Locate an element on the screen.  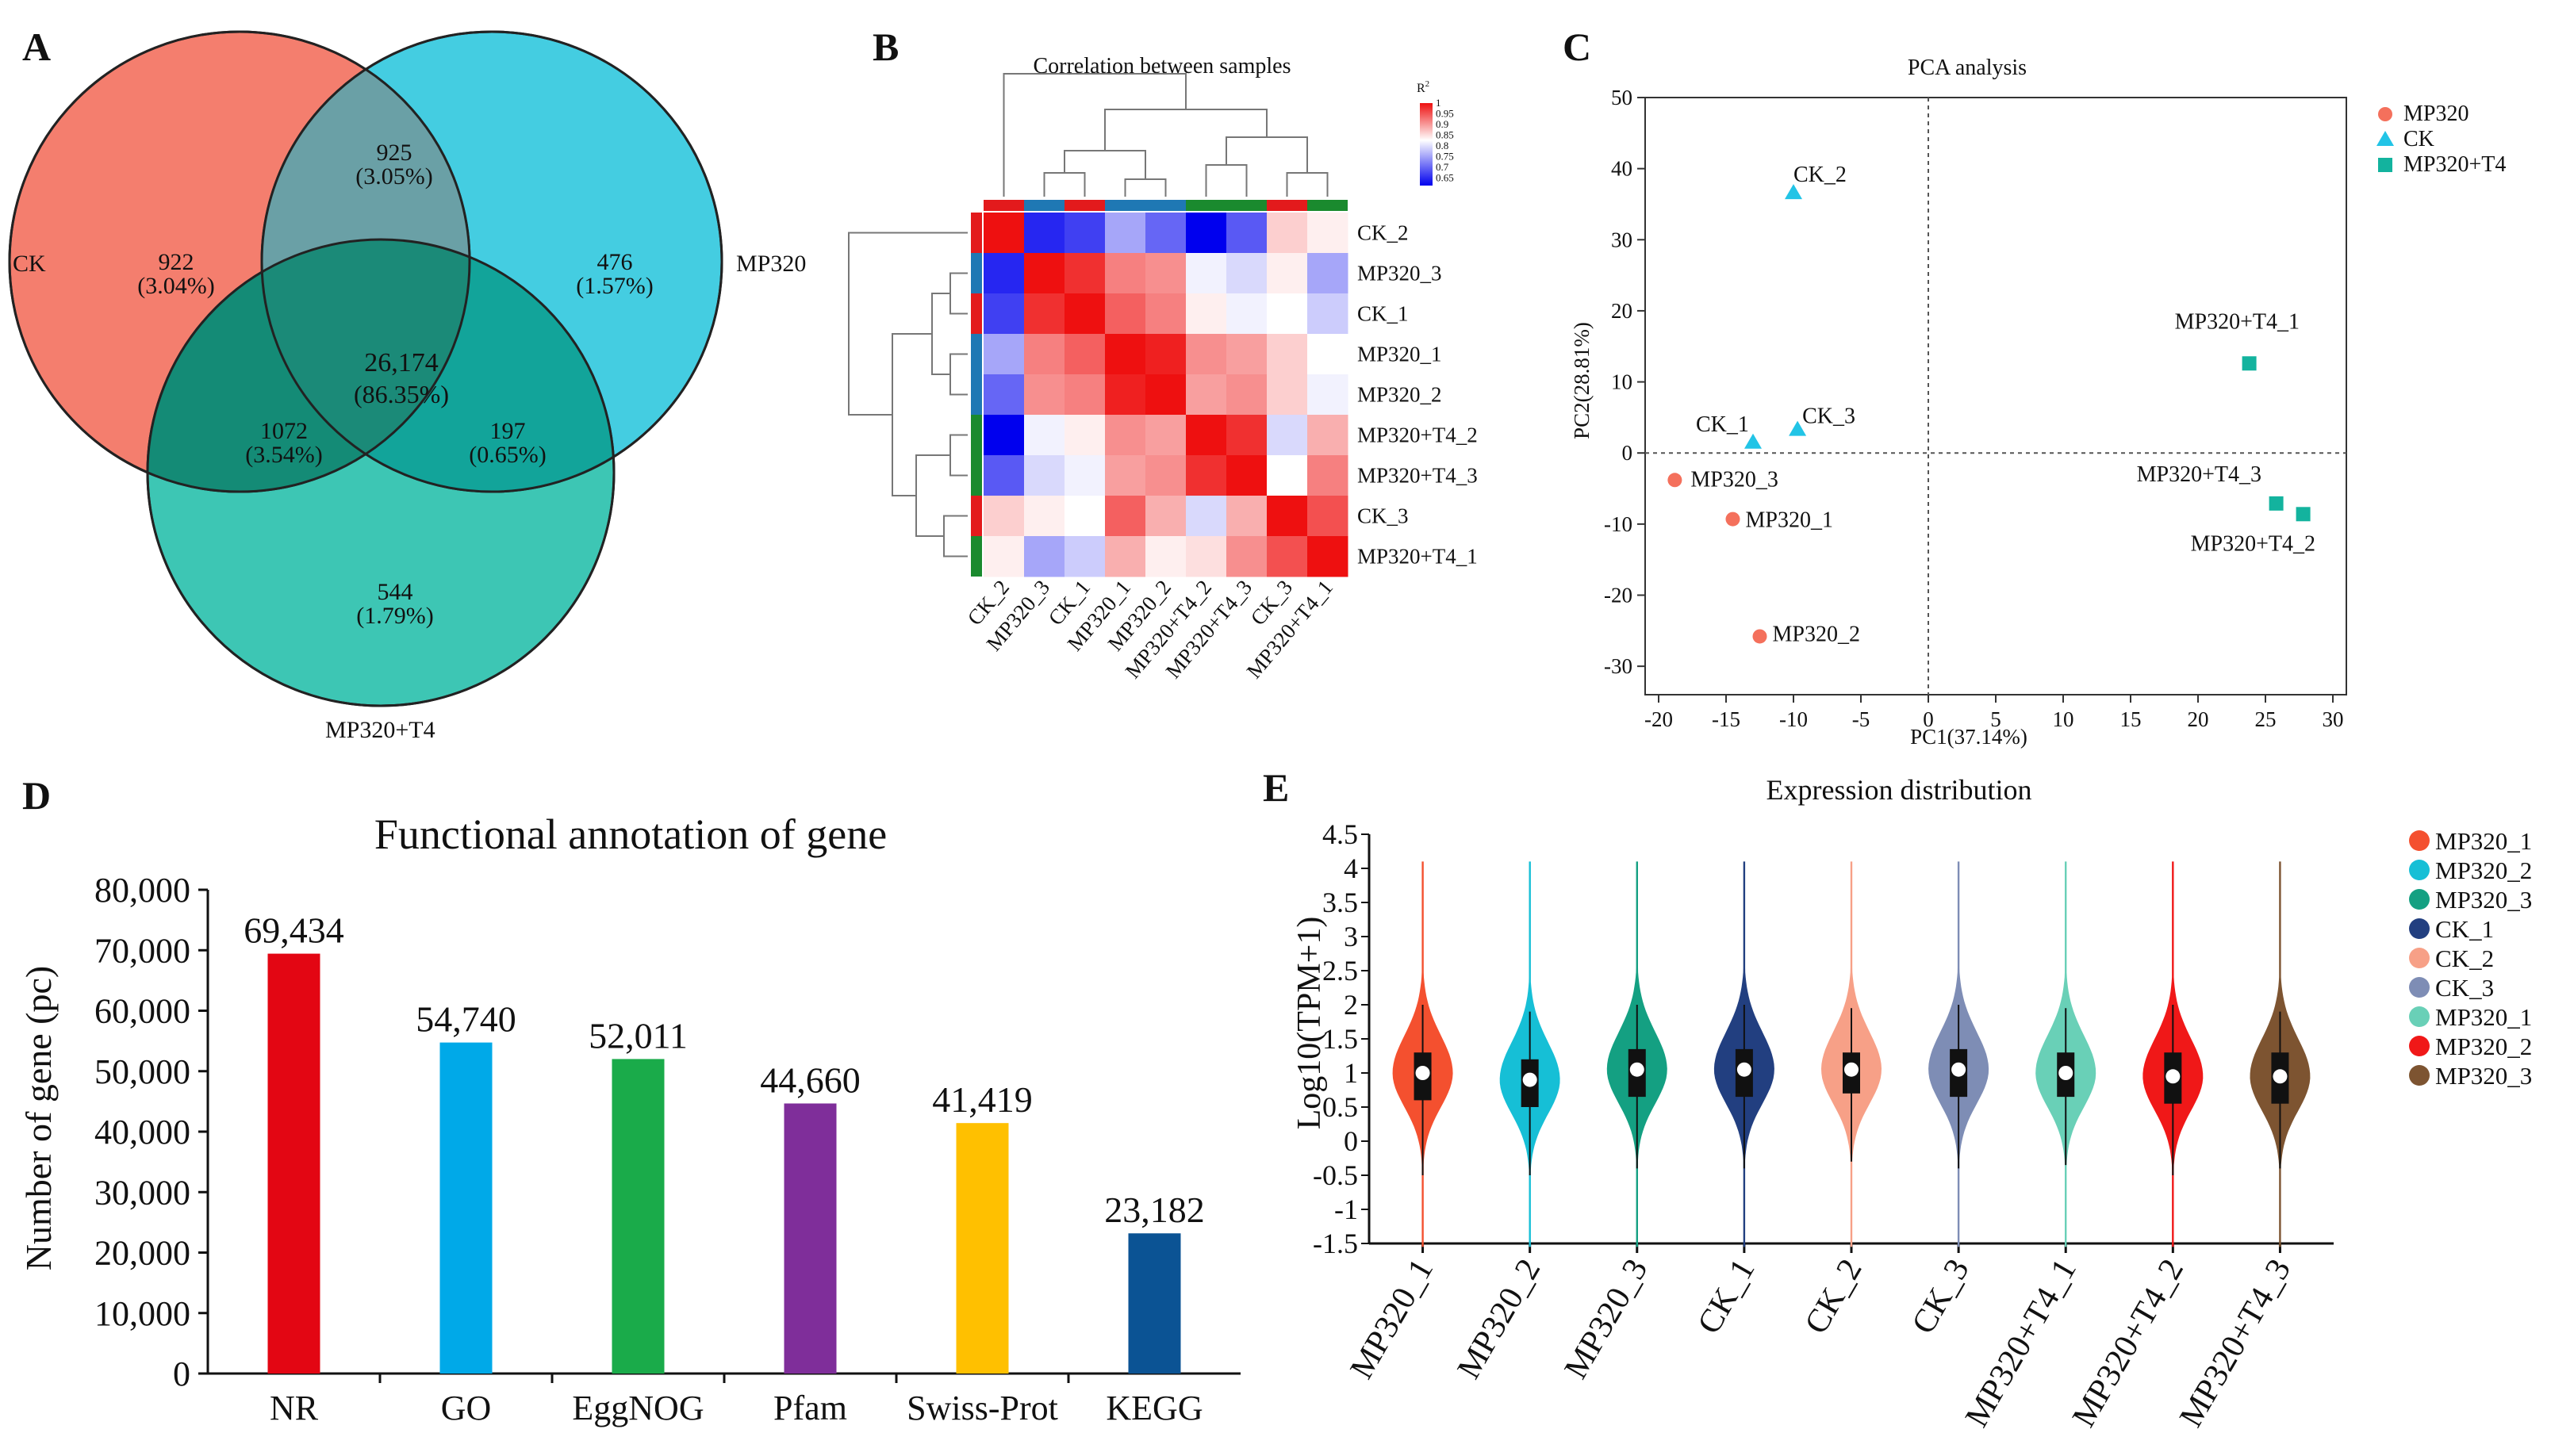
venn-count-ck-mp: 925 is located at coordinates (394, 153).